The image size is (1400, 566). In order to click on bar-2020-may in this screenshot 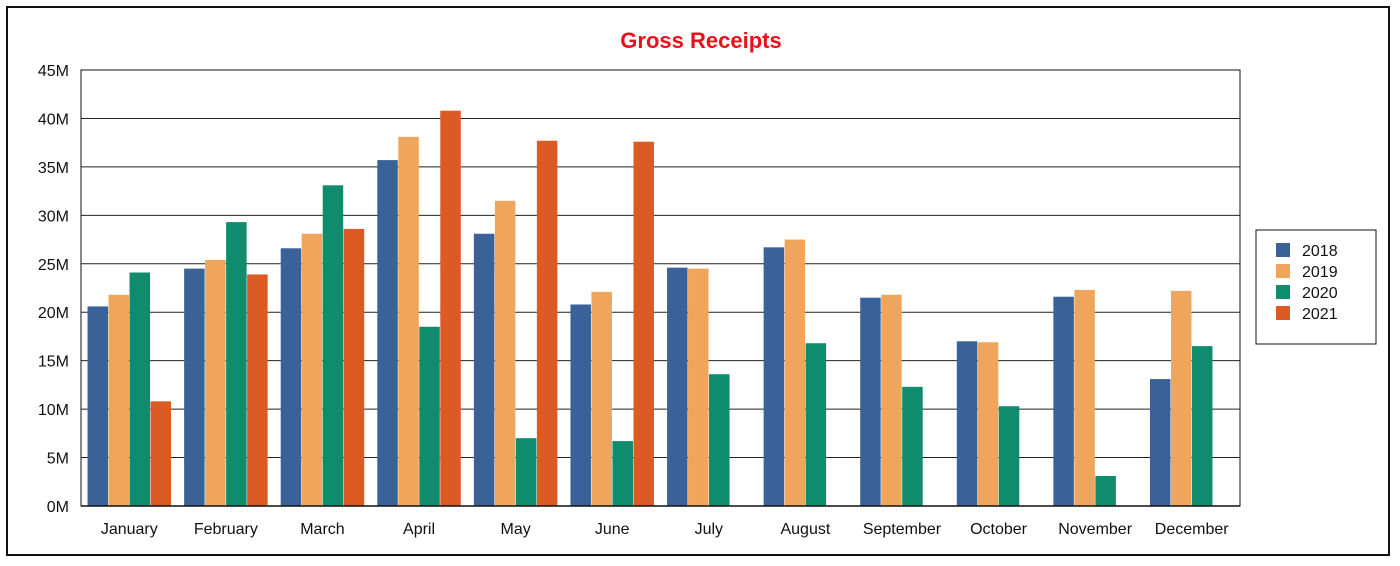, I will do `click(526, 472)`.